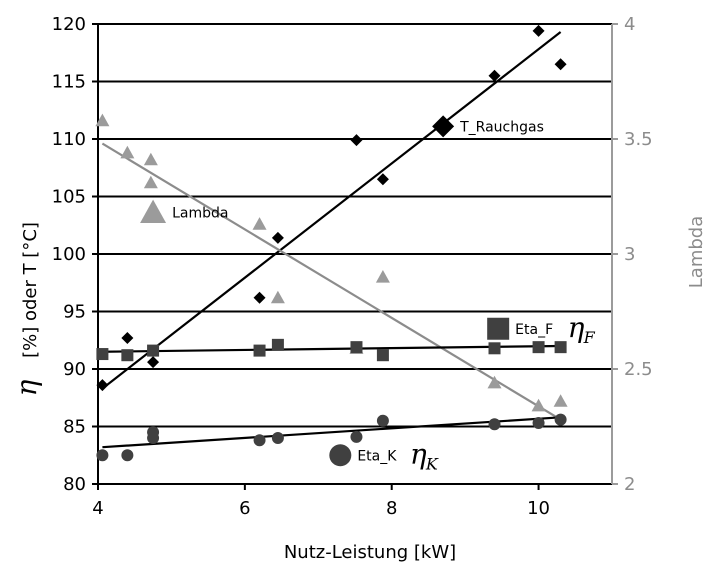 The height and width of the screenshot is (568, 704). Describe the element at coordinates (501, 127) in the screenshot. I see `annotation-label-t-rauchgas: T_Rauchgas` at that location.